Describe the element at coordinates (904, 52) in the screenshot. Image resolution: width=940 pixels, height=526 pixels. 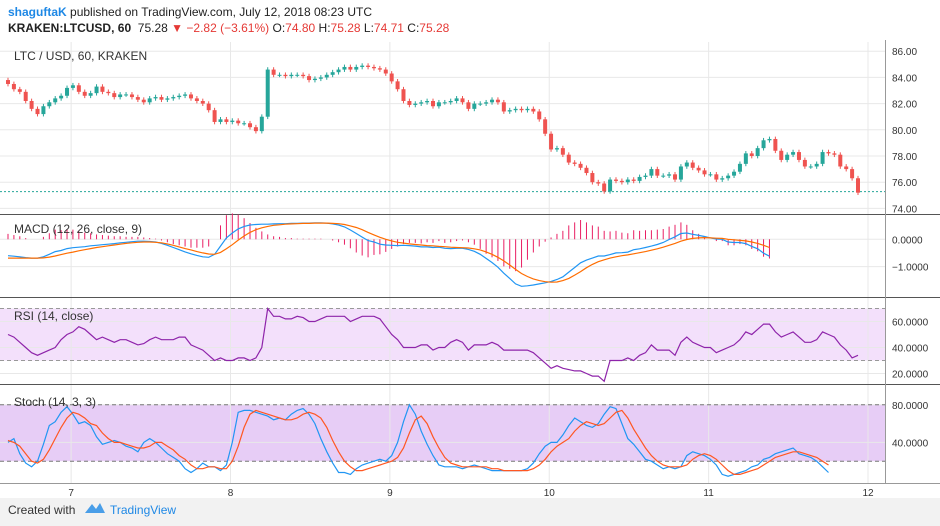
I see `price-tick-label: 86.00` at that location.